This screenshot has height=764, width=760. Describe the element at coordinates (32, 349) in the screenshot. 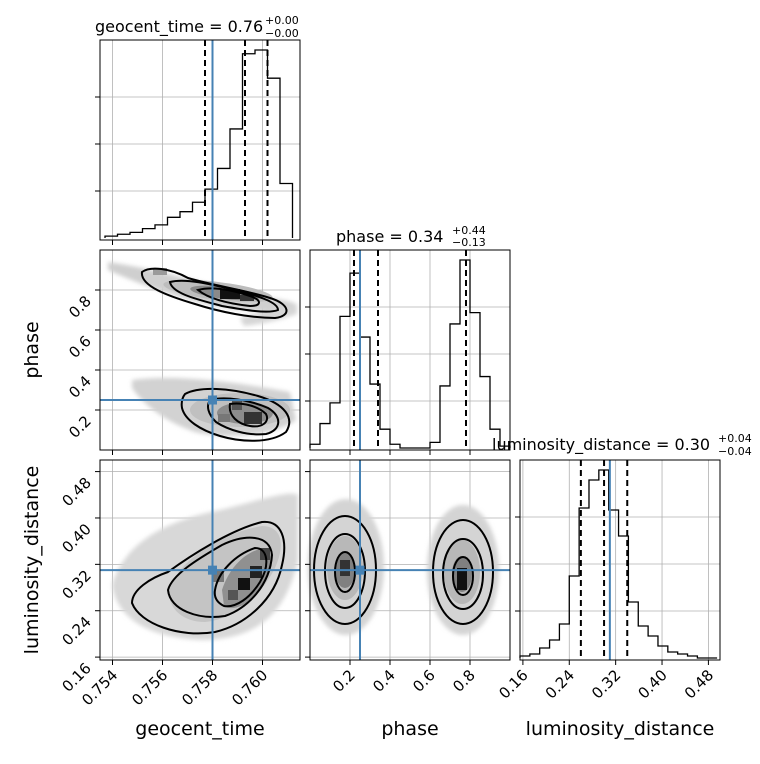

I see `y-axis-label-phase: phase` at that location.